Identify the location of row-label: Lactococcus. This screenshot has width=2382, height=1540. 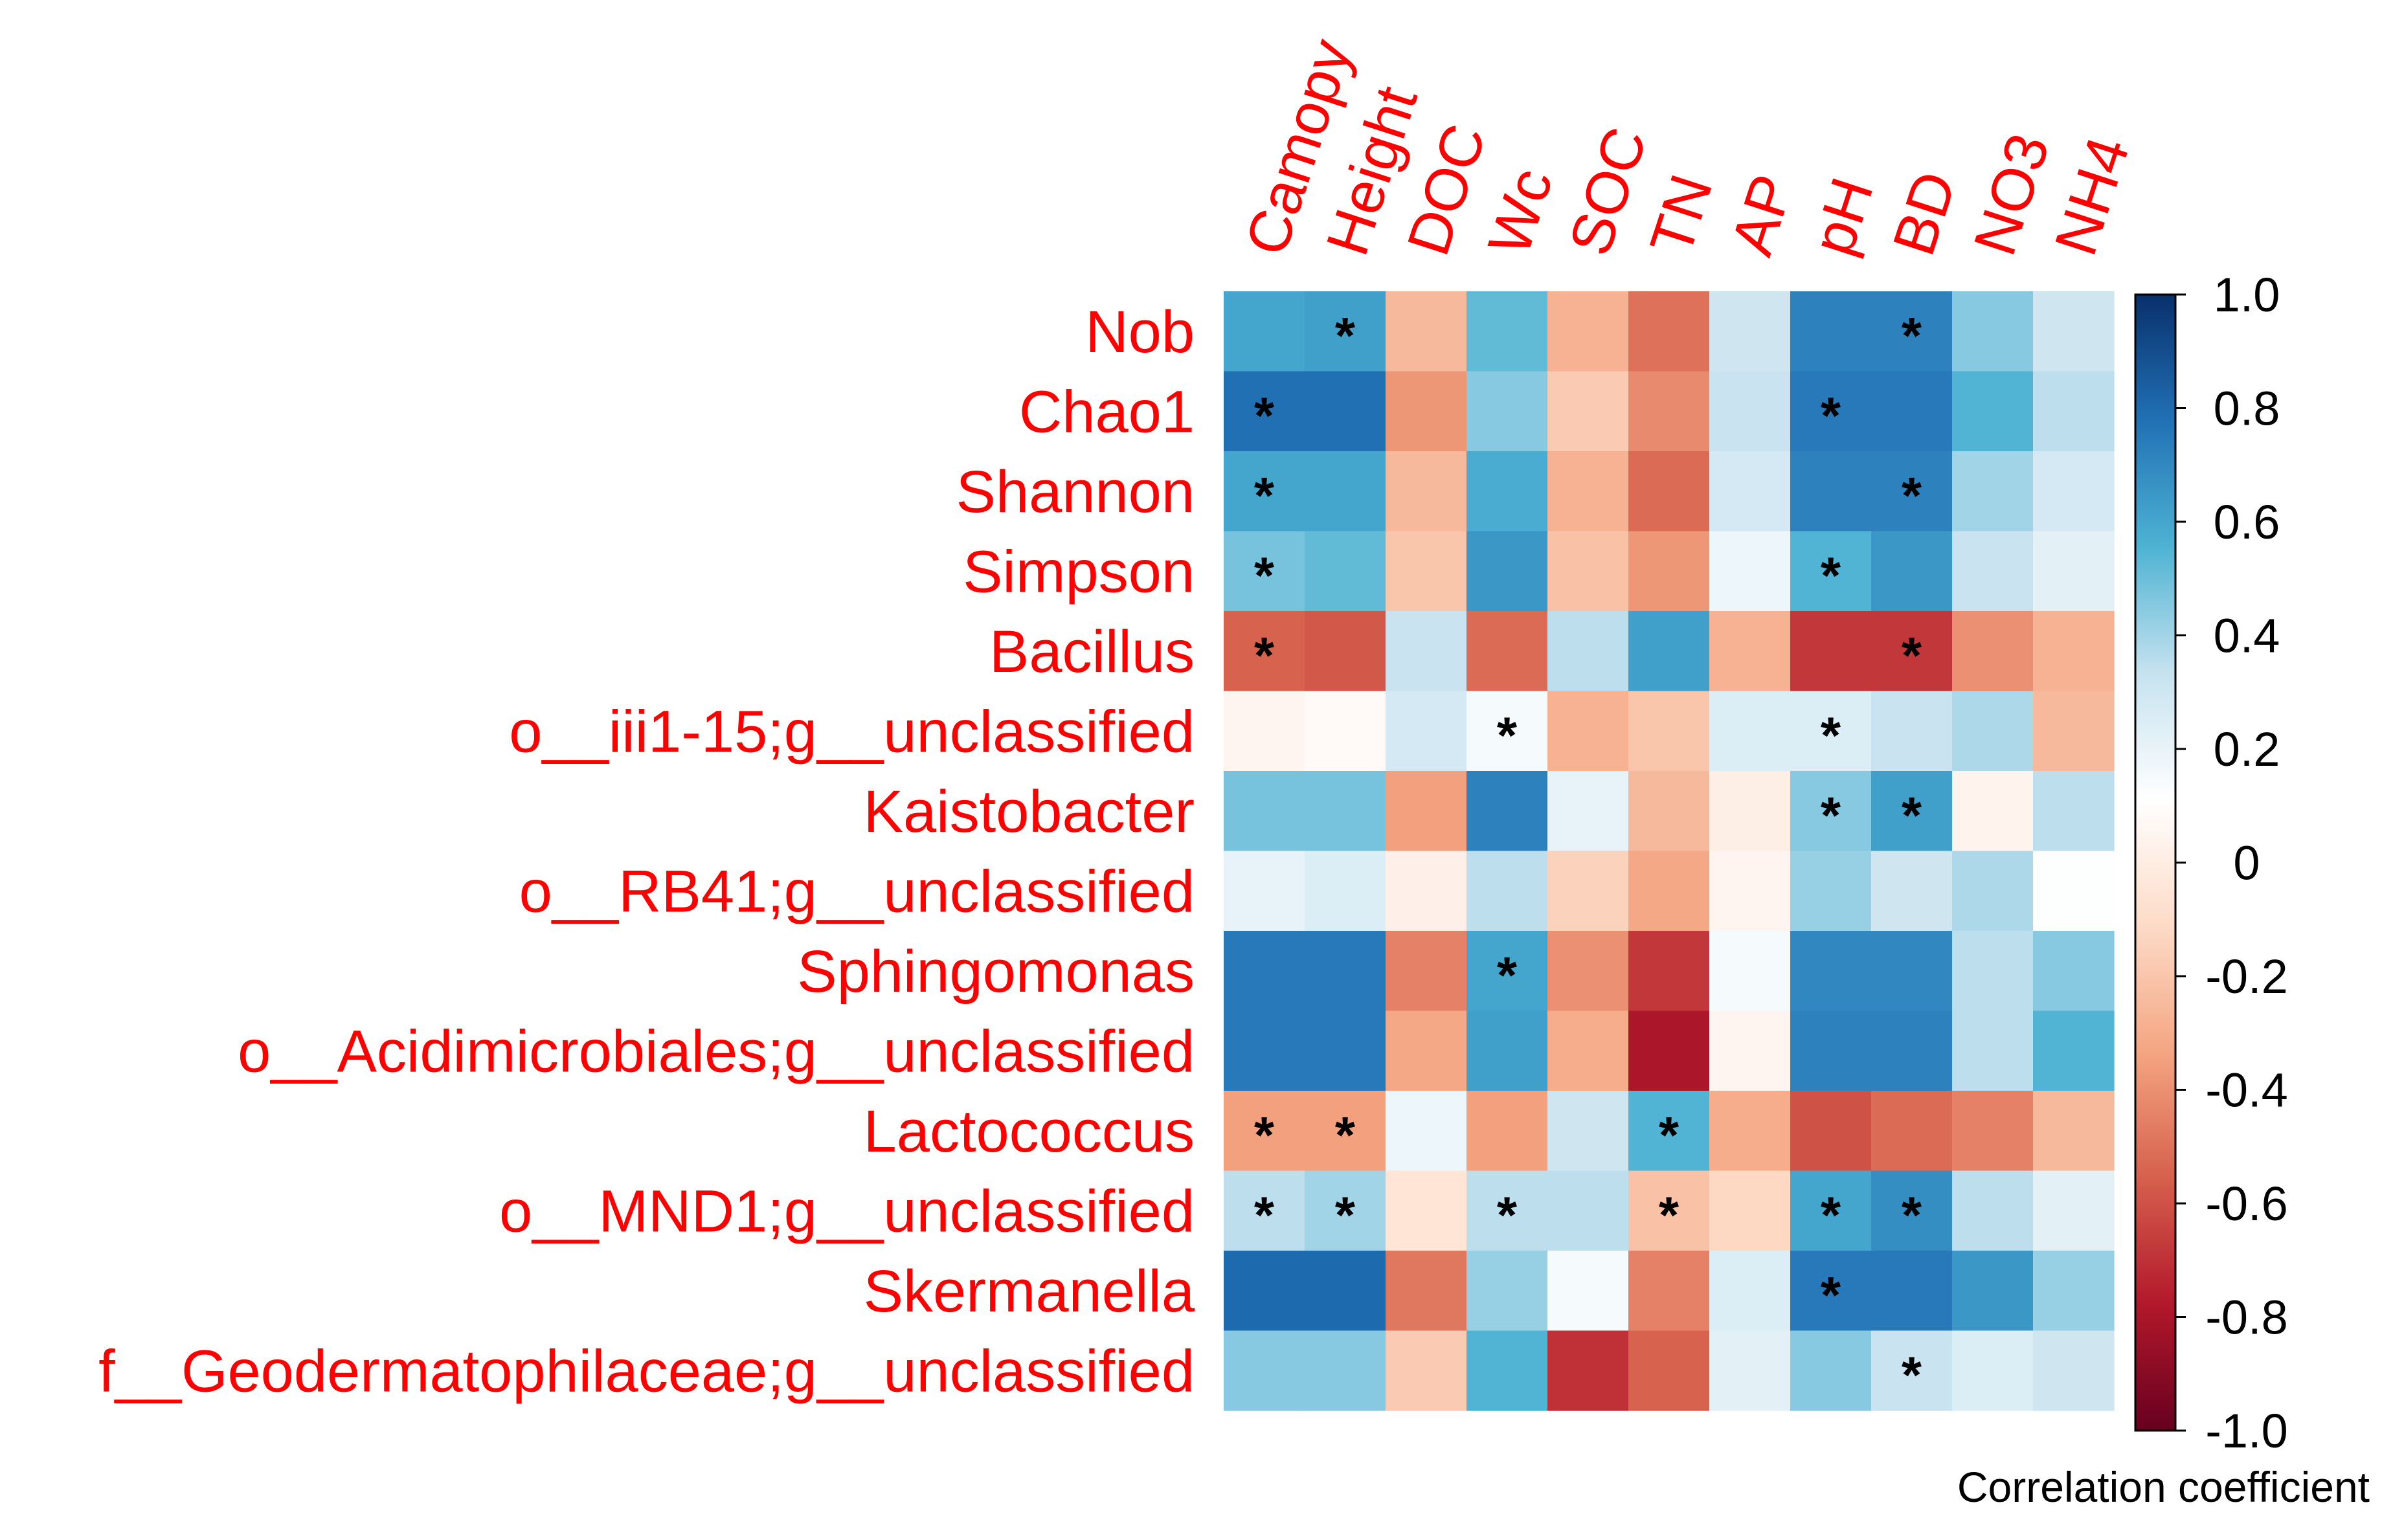
(1029, 1132).